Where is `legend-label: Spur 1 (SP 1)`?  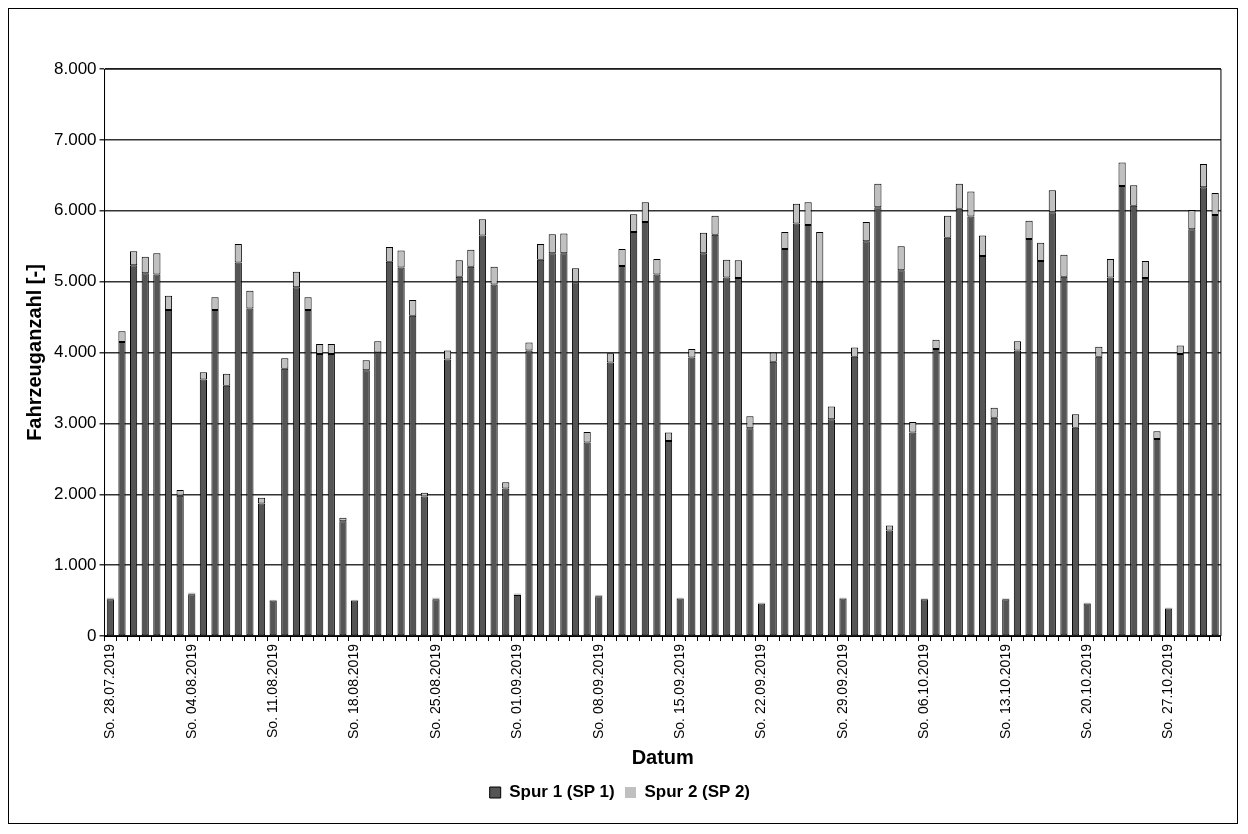 legend-label: Spur 1 (SP 1) is located at coordinates (562, 792).